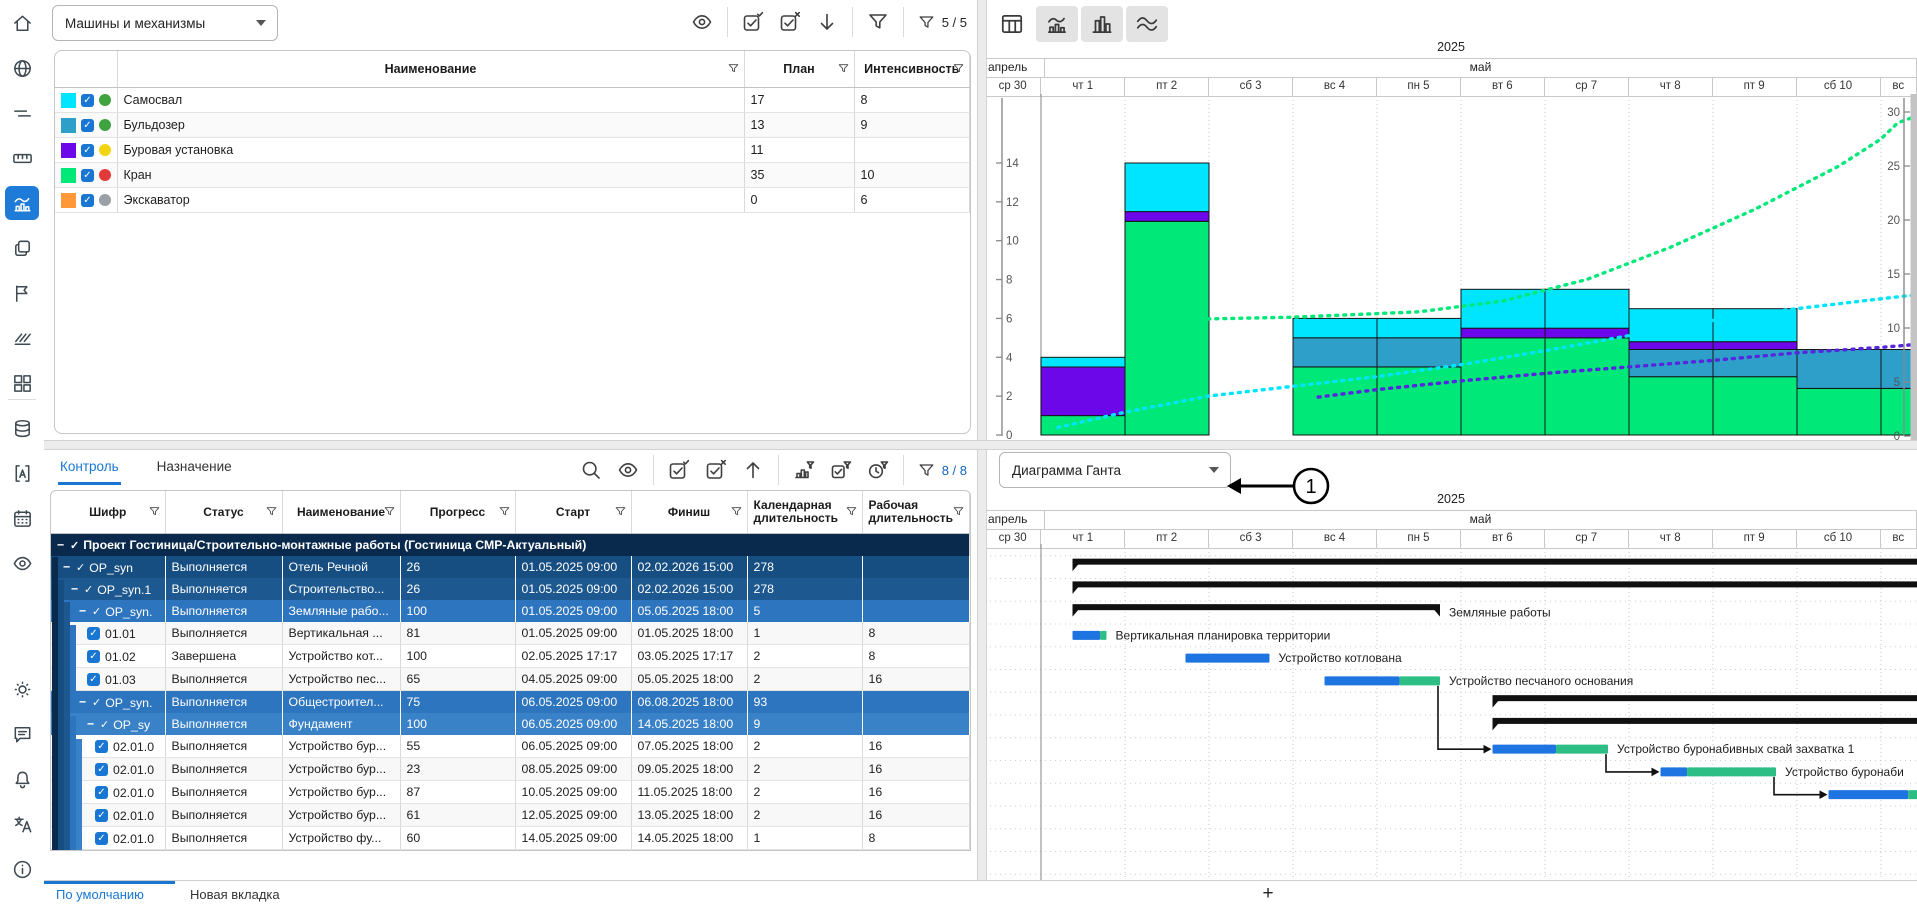  What do you see at coordinates (942, 470) in the screenshot?
I see `filter-count: 8 / 8` at bounding box center [942, 470].